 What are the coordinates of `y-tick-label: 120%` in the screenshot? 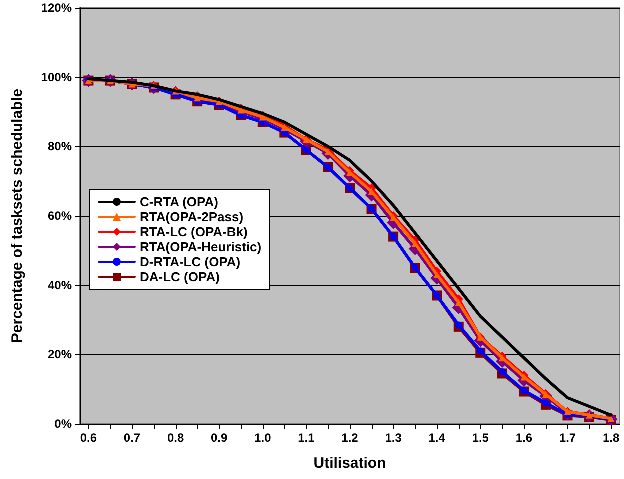 It's located at (56, 8).